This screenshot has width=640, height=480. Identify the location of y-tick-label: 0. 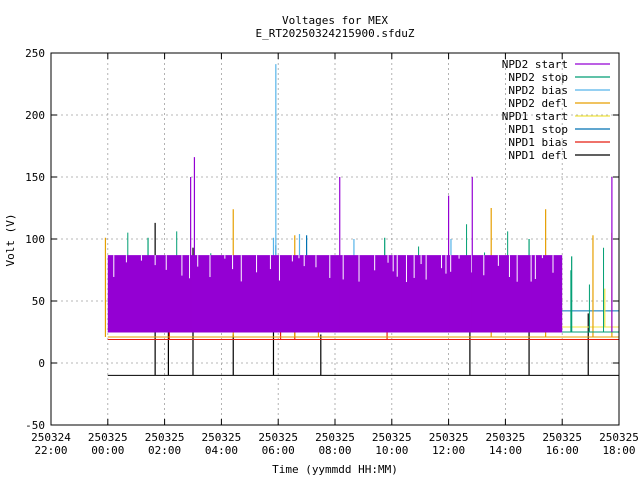
(41, 363).